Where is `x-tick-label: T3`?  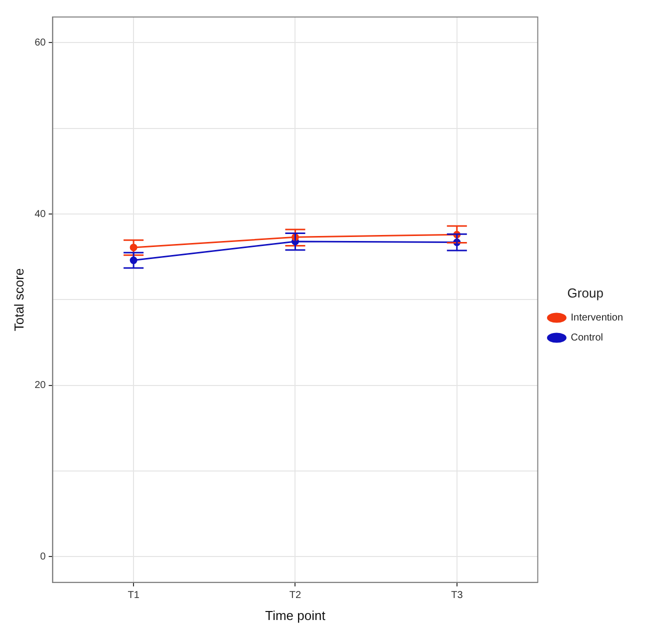
x-tick-label: T3 is located at coordinates (457, 596).